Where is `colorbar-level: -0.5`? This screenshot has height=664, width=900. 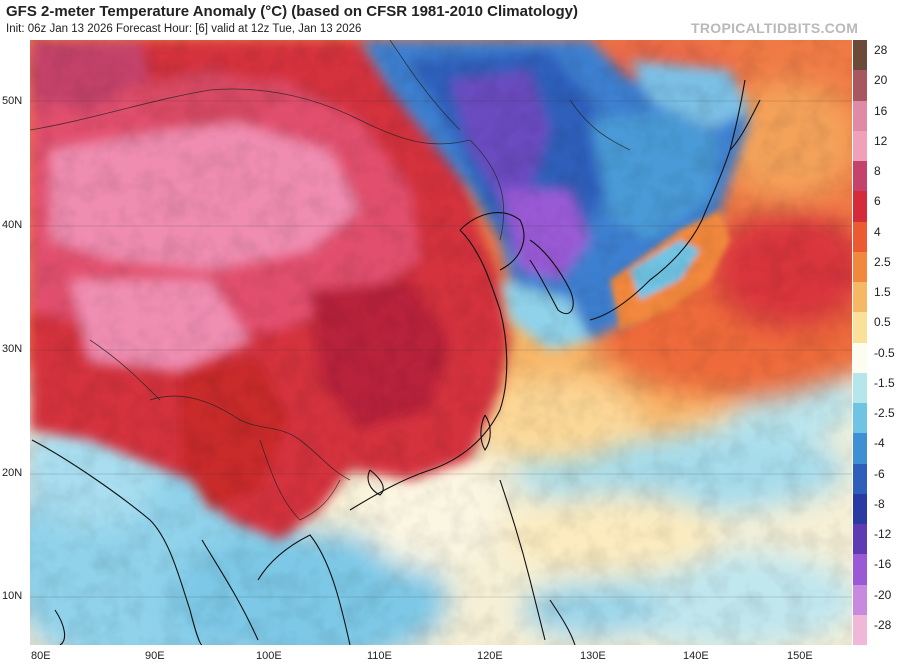
colorbar-level: -0.5 is located at coordinates (876, 357).